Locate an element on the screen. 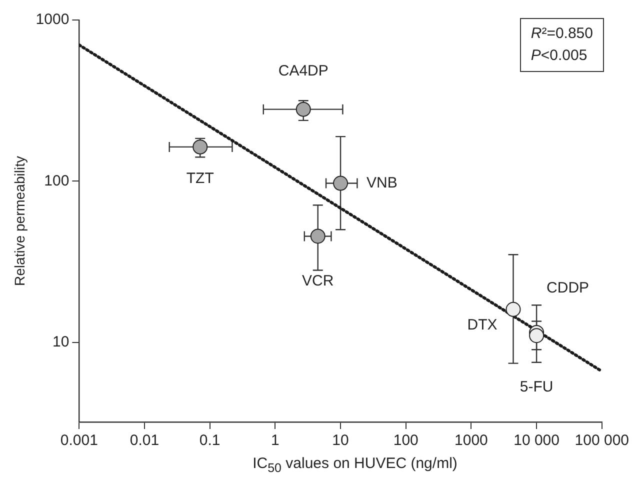 This screenshot has width=640, height=491. annotation: DTX is located at coordinates (482, 325).